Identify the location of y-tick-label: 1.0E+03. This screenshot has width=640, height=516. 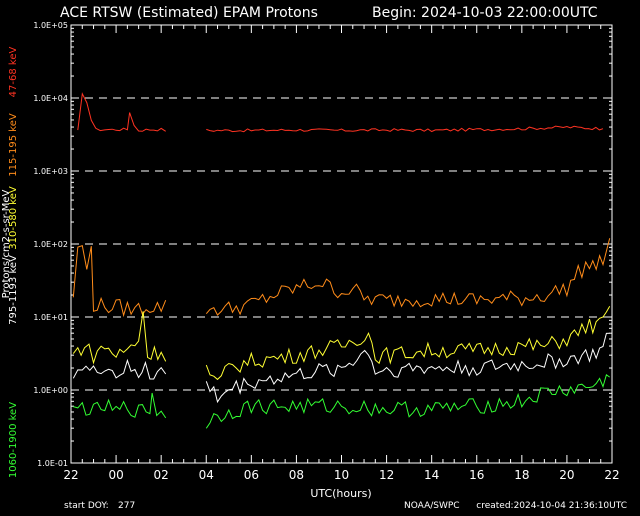
(50, 171).